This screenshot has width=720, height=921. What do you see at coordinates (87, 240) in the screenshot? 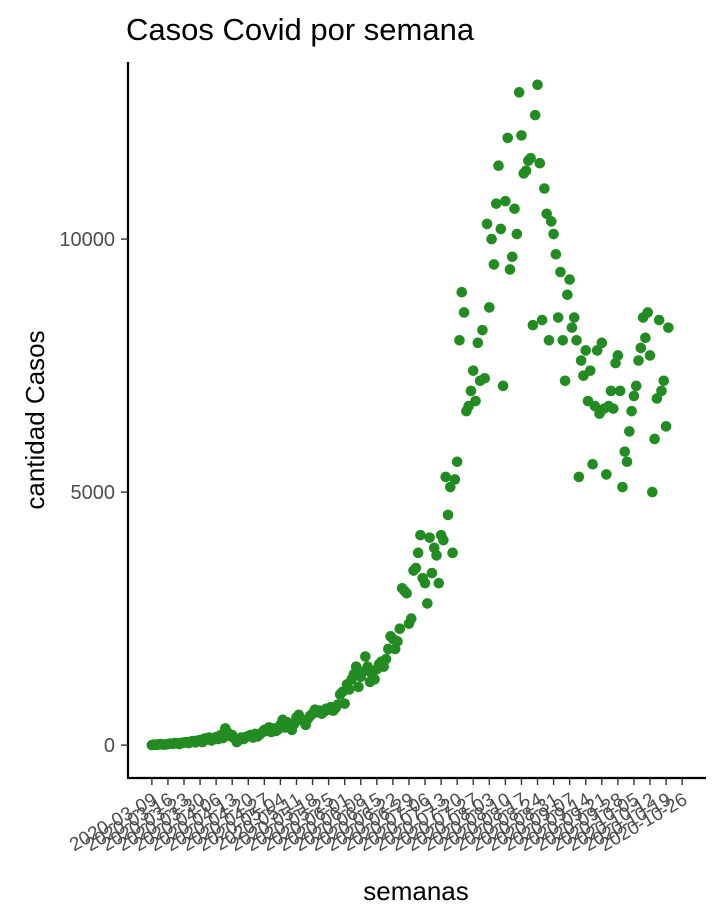
I see `y-tick-label: 10000` at bounding box center [87, 240].